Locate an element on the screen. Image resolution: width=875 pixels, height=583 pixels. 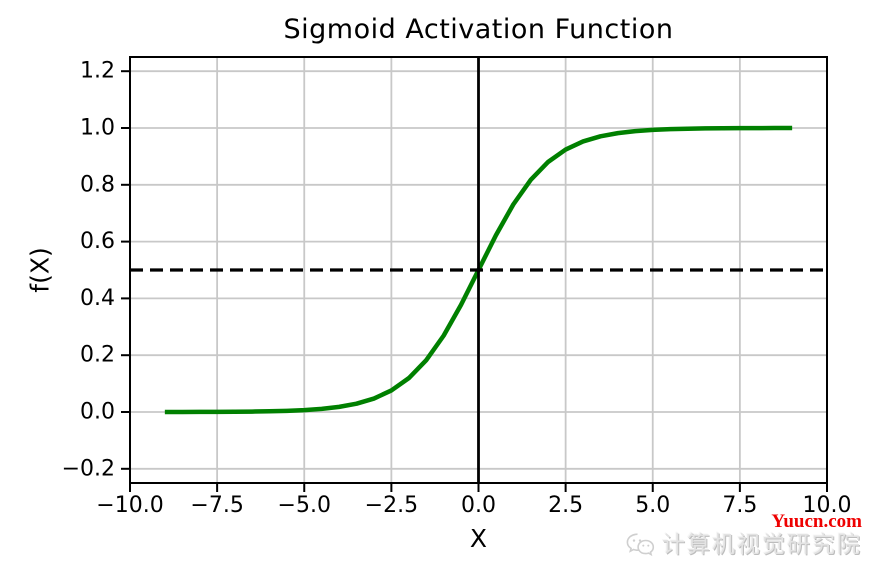
watermark-brand: 计算机视觉研究院 is located at coordinates (744, 545).